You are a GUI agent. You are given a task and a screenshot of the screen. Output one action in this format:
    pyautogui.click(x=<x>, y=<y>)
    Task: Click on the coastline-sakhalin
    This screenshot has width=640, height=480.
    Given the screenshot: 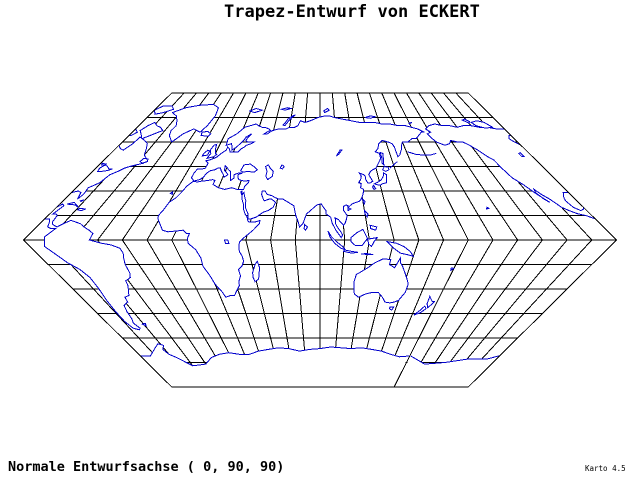 What is the action you would take?
    pyautogui.click(x=382, y=159)
    